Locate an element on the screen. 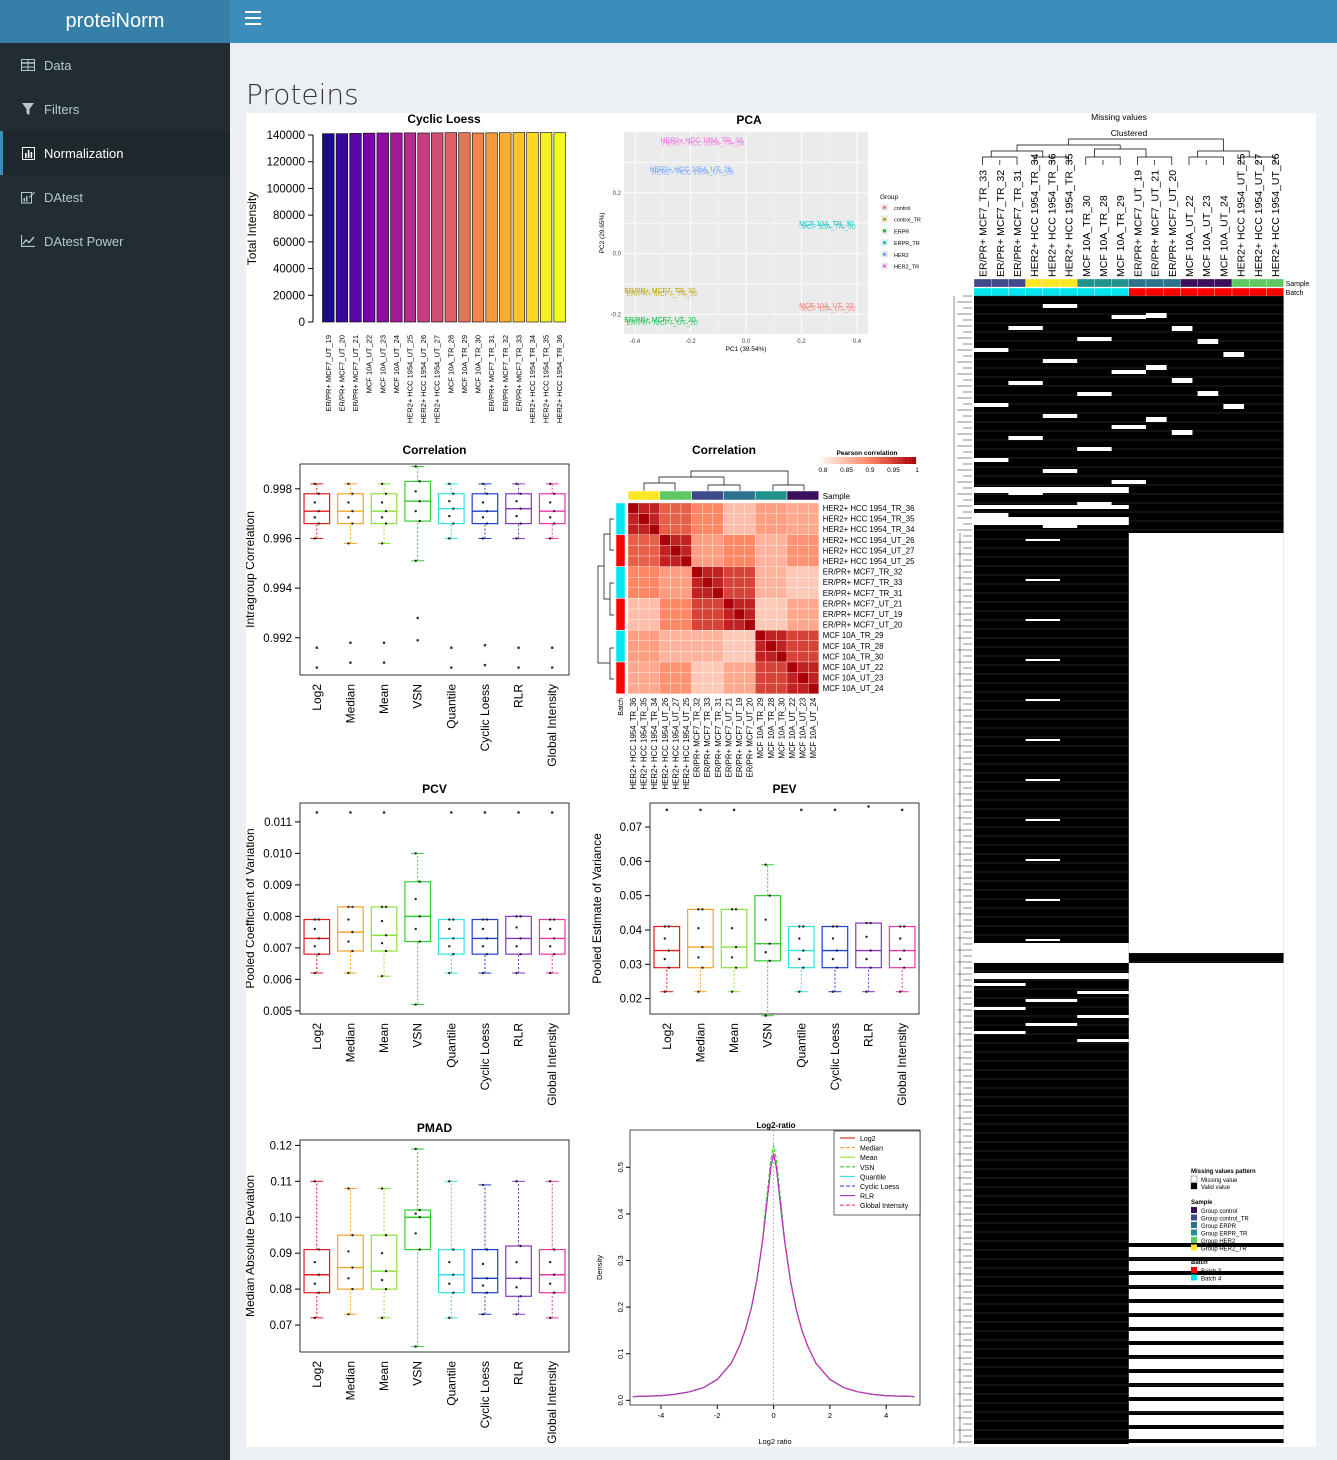 The image size is (1337, 1460). sidebar-item-normalization: Normalization is located at coordinates (115, 153).